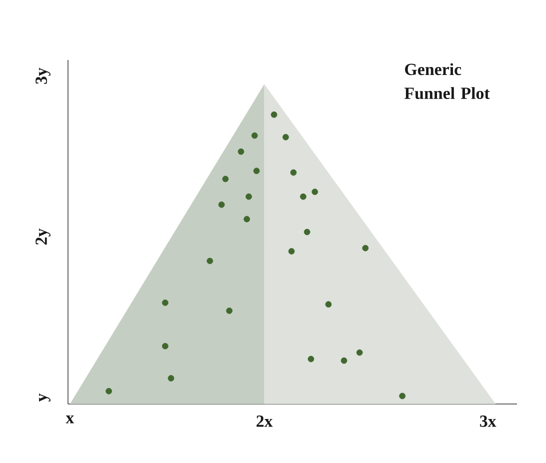  I want to click on y-tick-label: y, so click(44, 398).